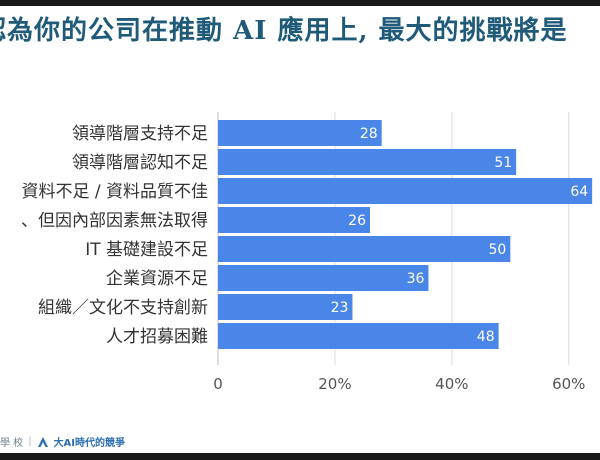  What do you see at coordinates (157, 279) in the screenshot?
I see `category-label: 企業資源不足` at bounding box center [157, 279].